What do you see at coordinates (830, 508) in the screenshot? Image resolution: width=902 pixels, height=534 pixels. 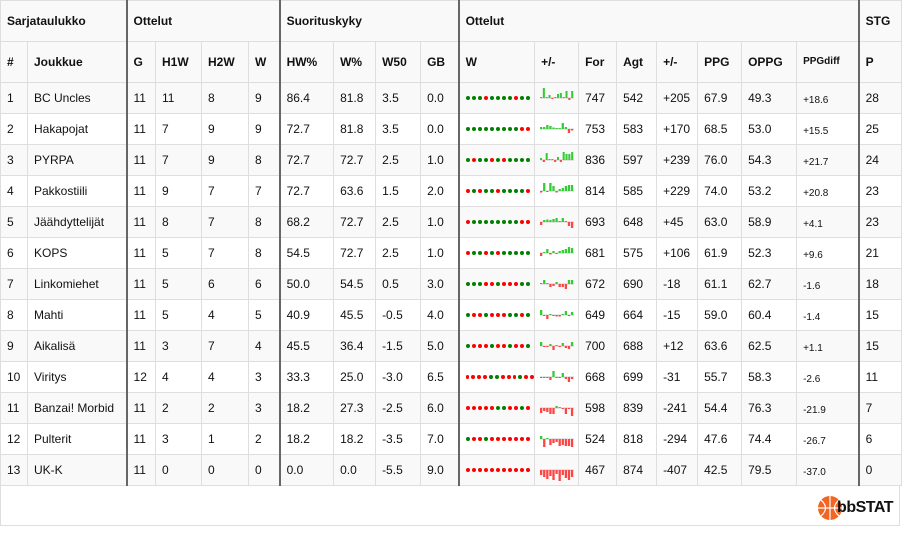 I see `basketball-icon` at bounding box center [830, 508].